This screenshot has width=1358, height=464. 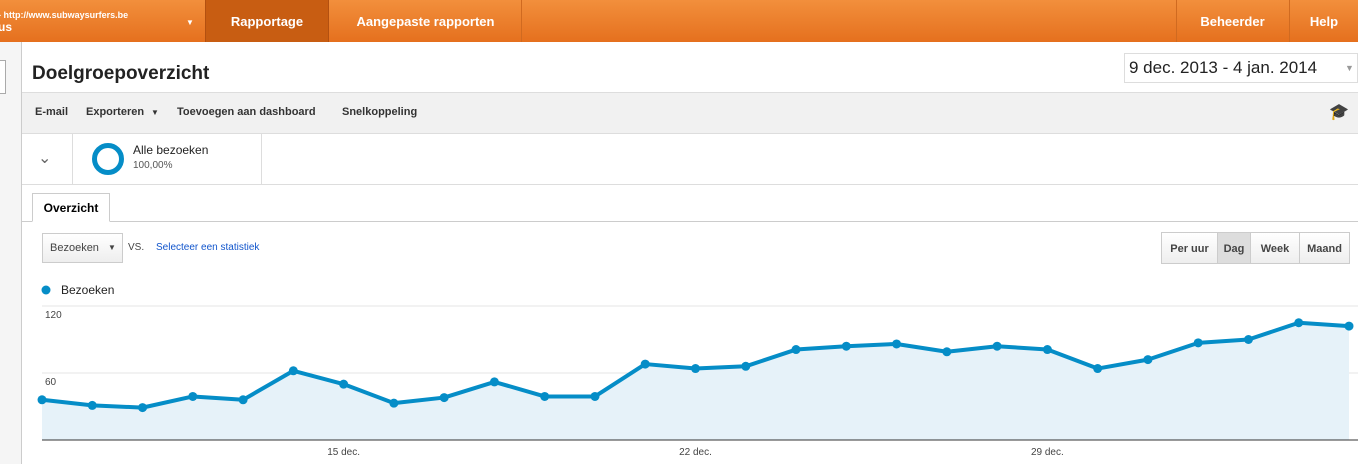 What do you see at coordinates (3, 77) in the screenshot?
I see `search-box` at bounding box center [3, 77].